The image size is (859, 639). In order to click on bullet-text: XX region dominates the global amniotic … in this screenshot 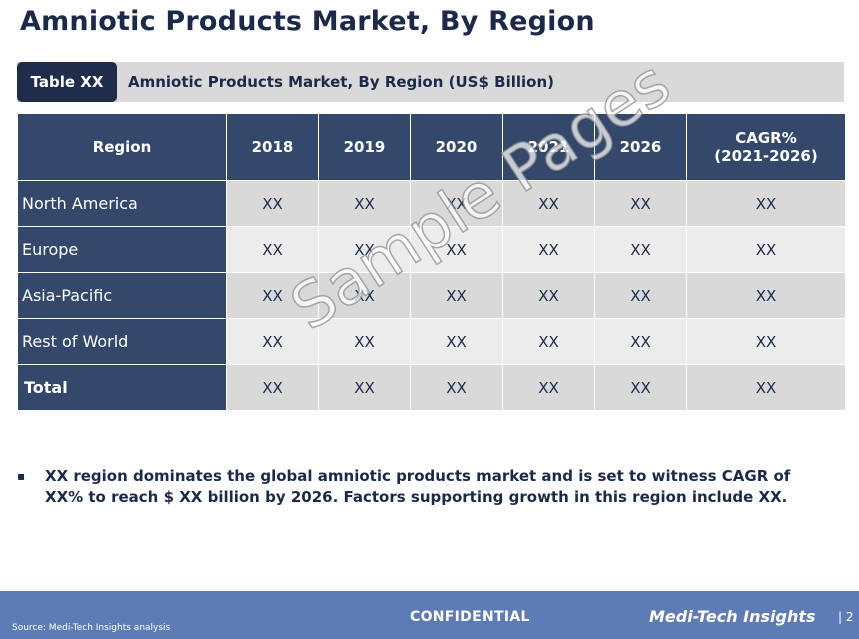, I will do `click(418, 486)`.